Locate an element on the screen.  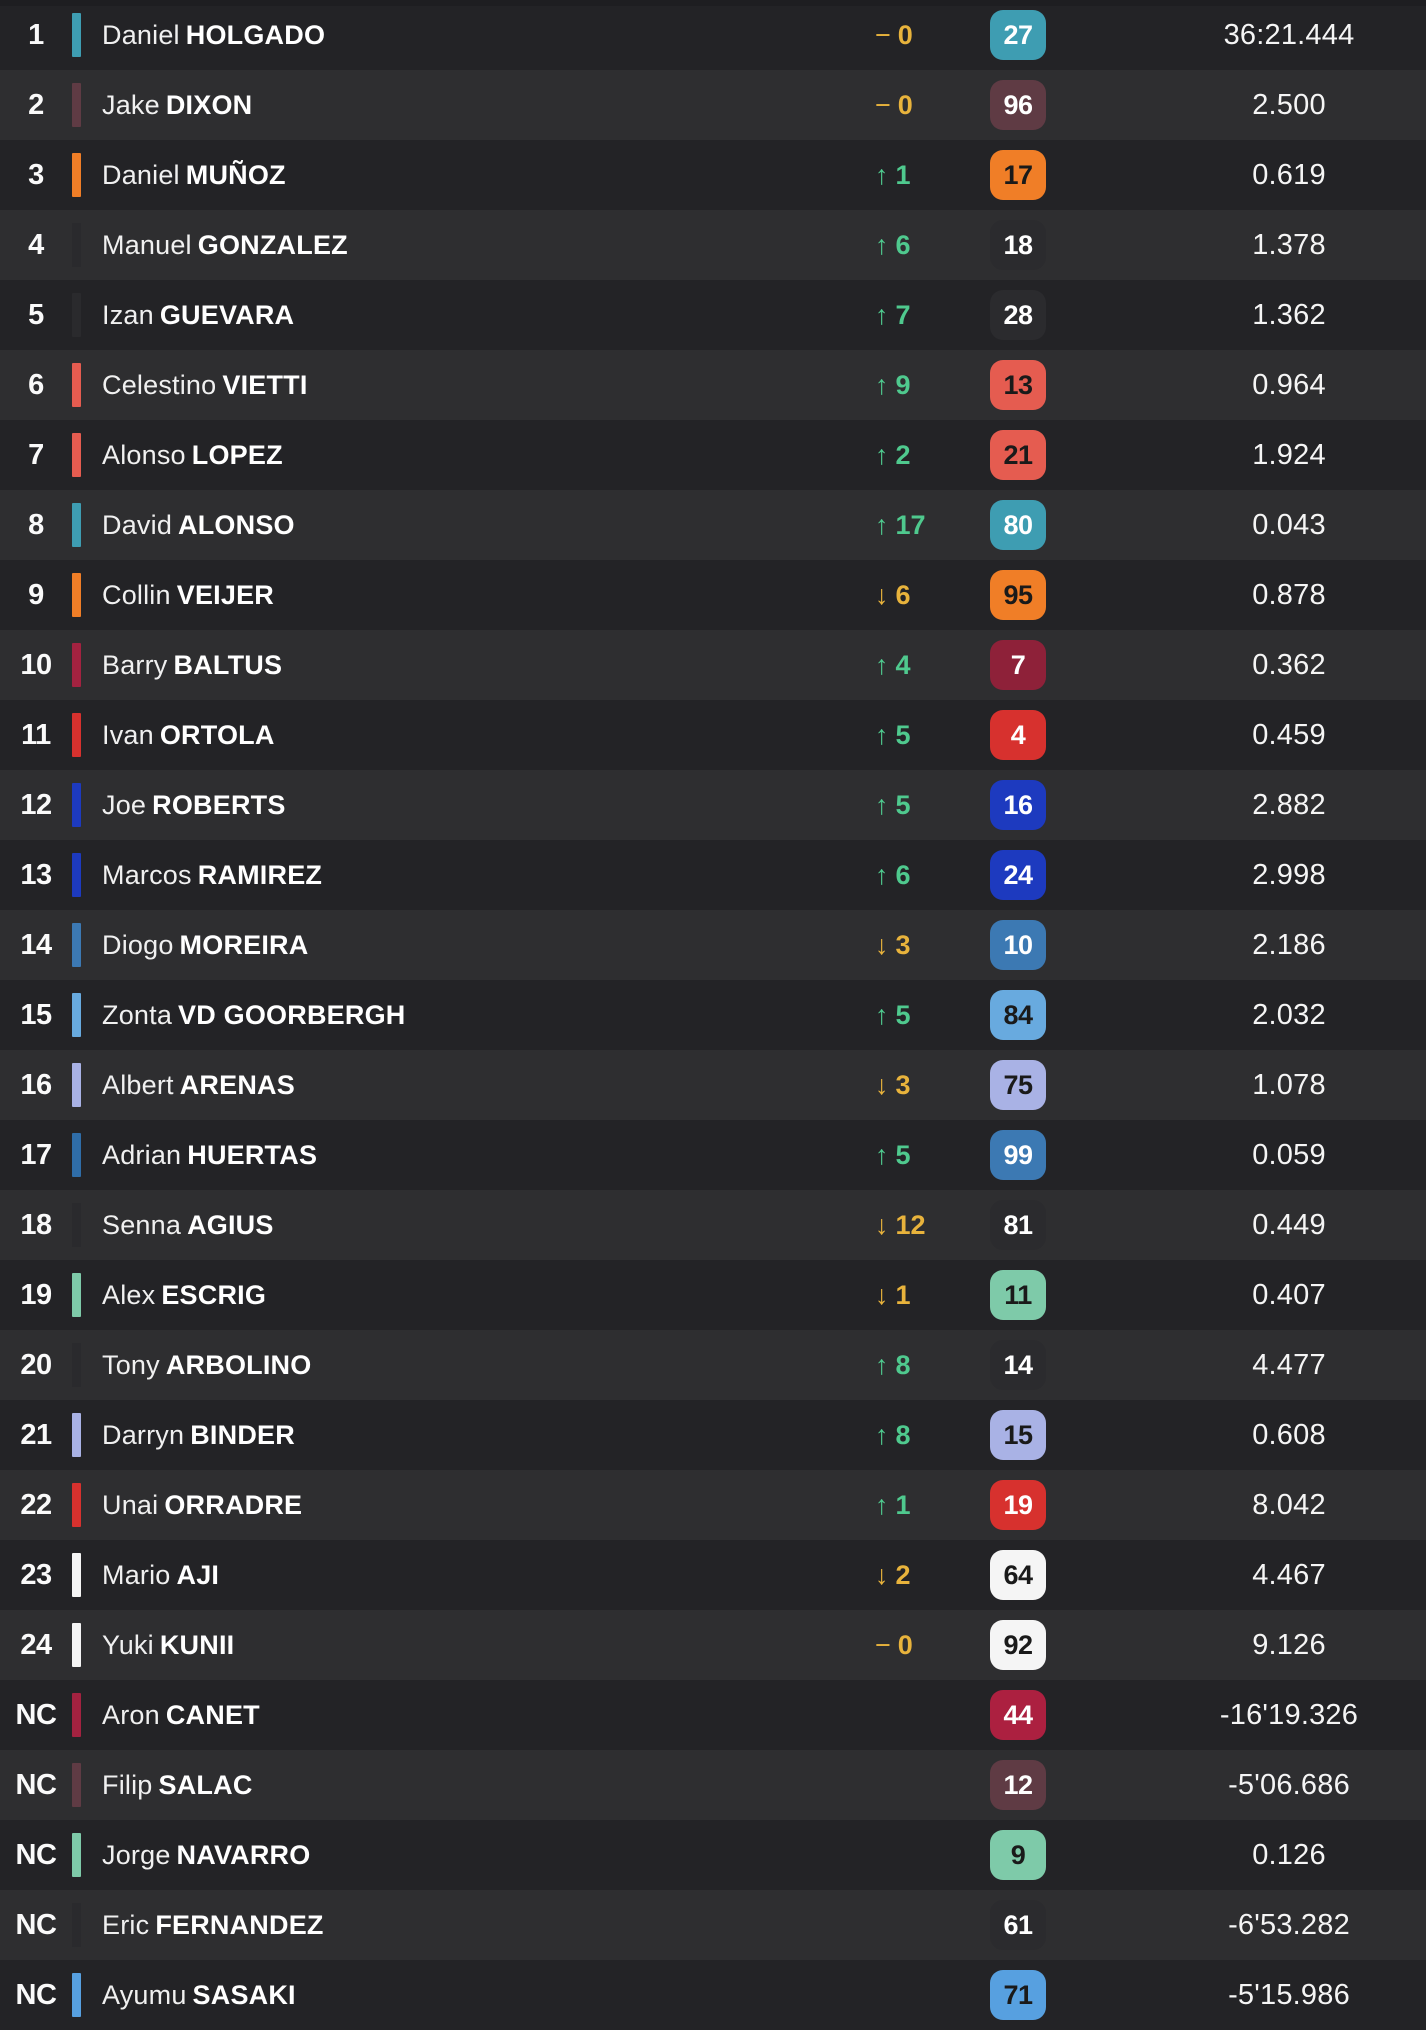
position-label: 7 is located at coordinates (36, 454).